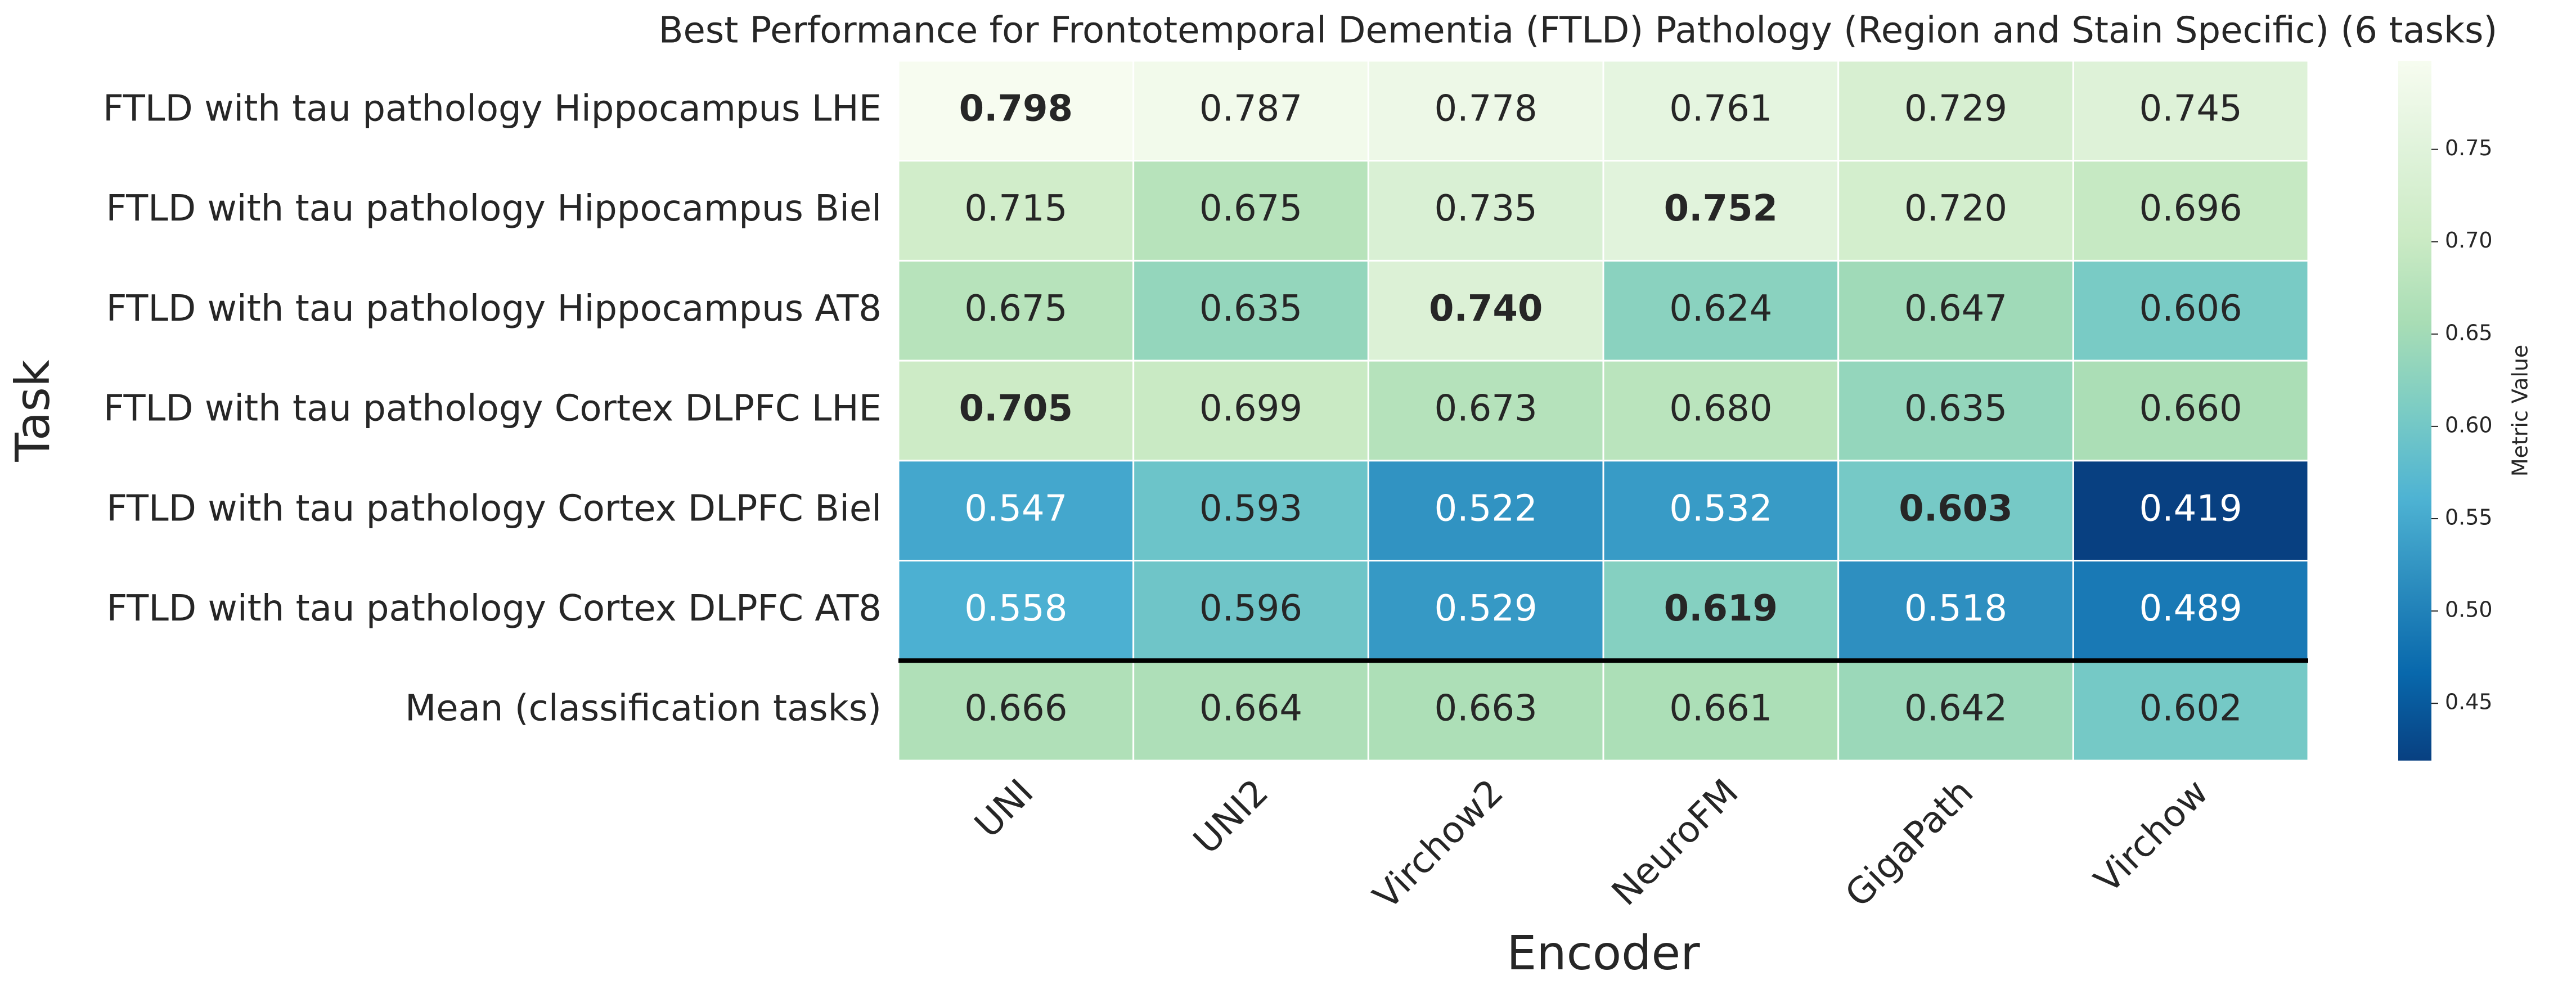  What do you see at coordinates (1909, 843) in the screenshot?
I see `x-tick-label: GigaPath` at bounding box center [1909, 843].